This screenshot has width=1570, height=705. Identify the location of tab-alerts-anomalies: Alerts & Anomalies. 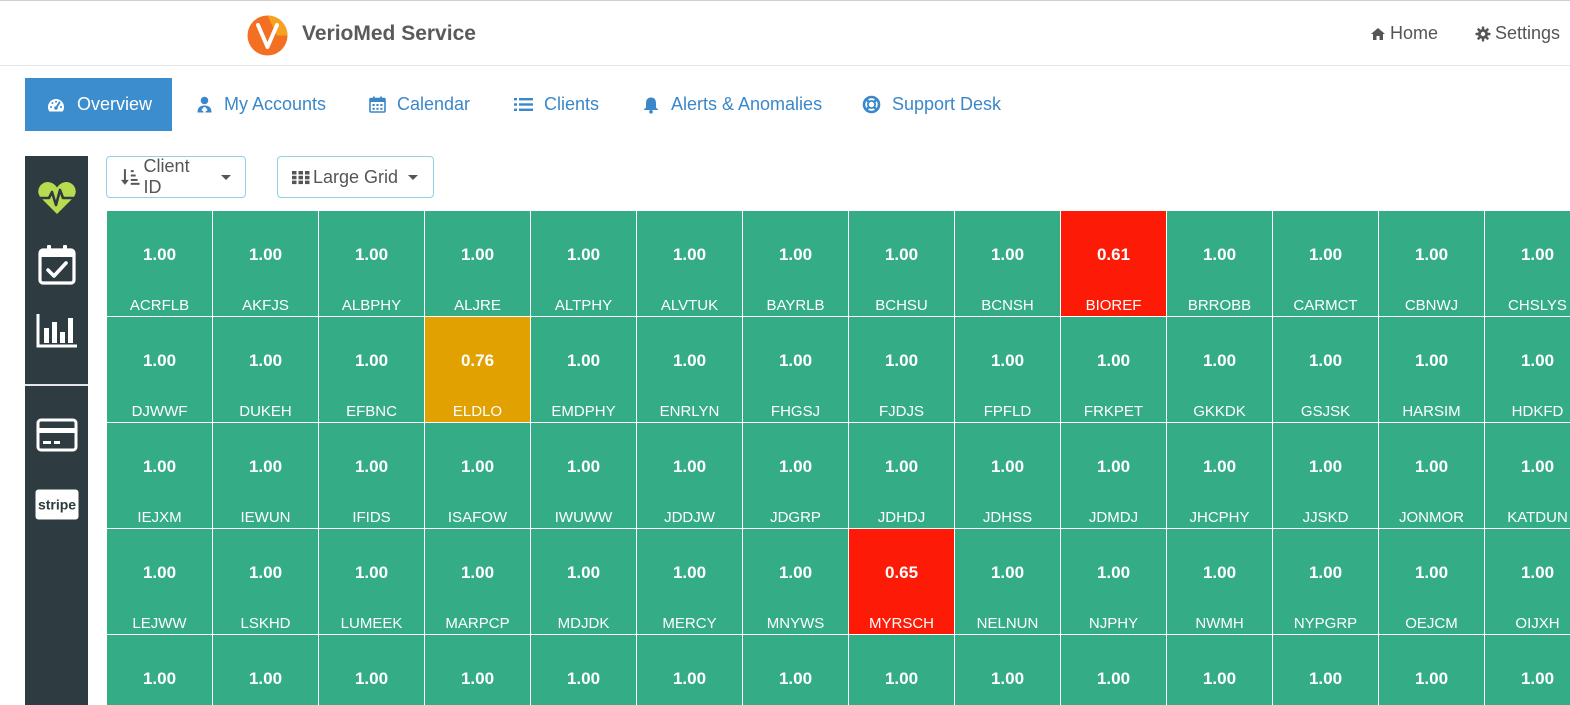
(732, 104).